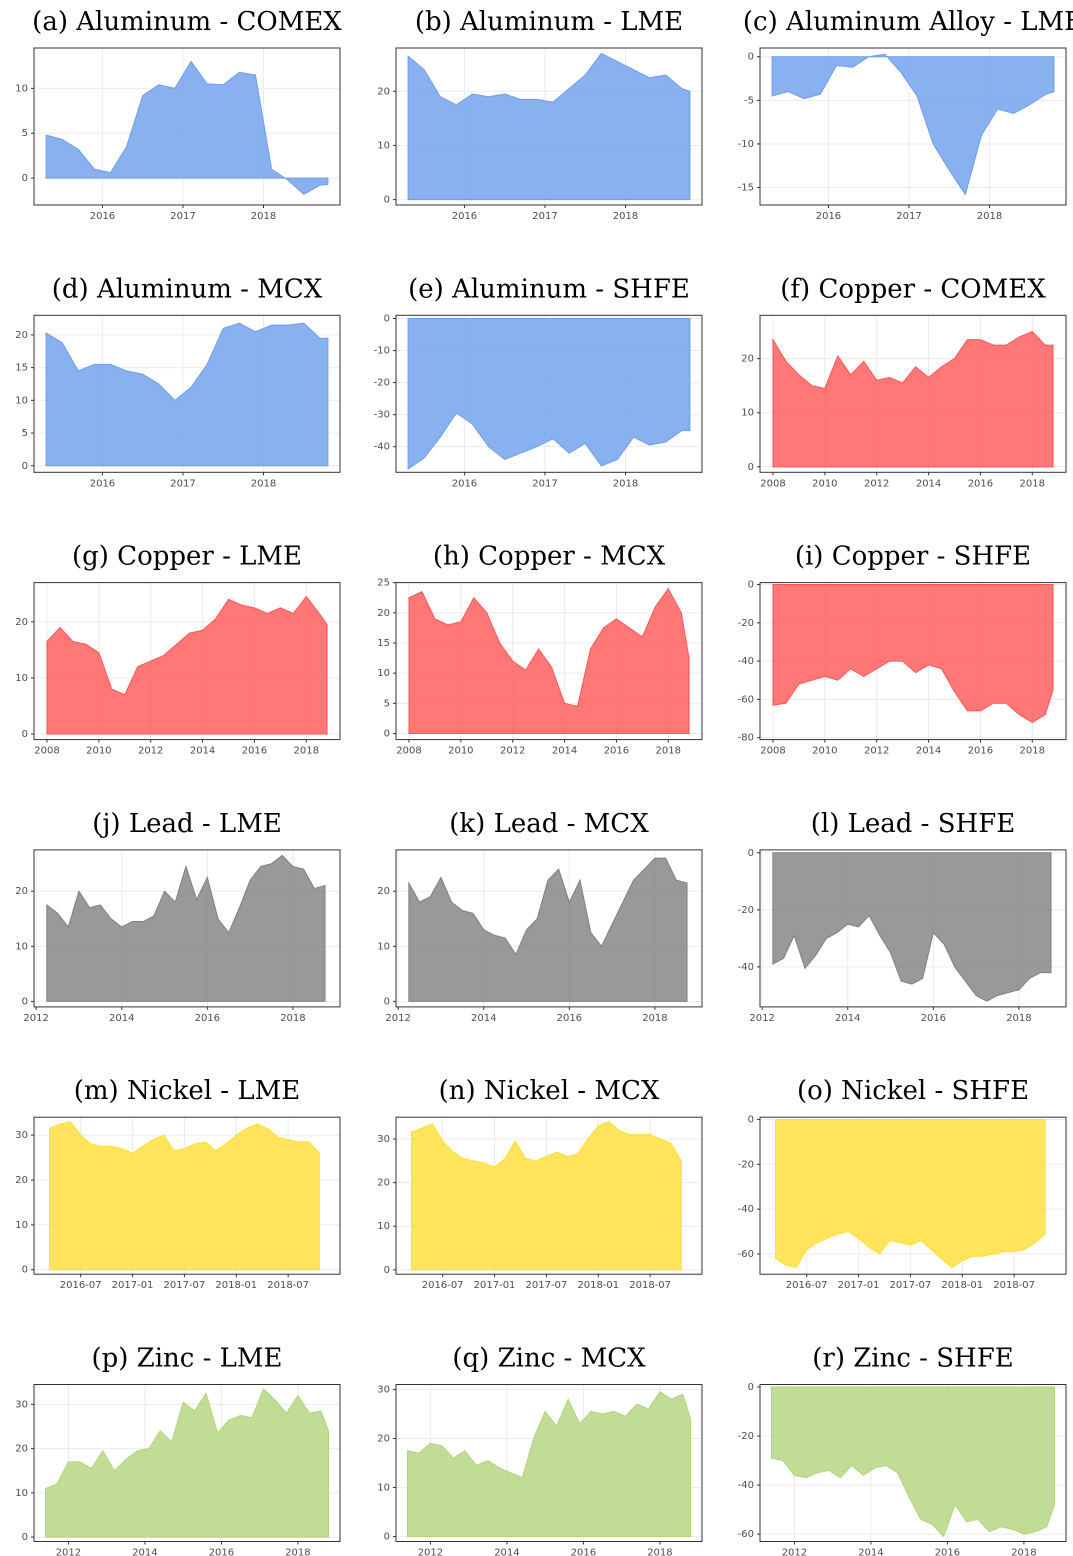  I want to click on y-tick-label: 30, so click(21, 1135).